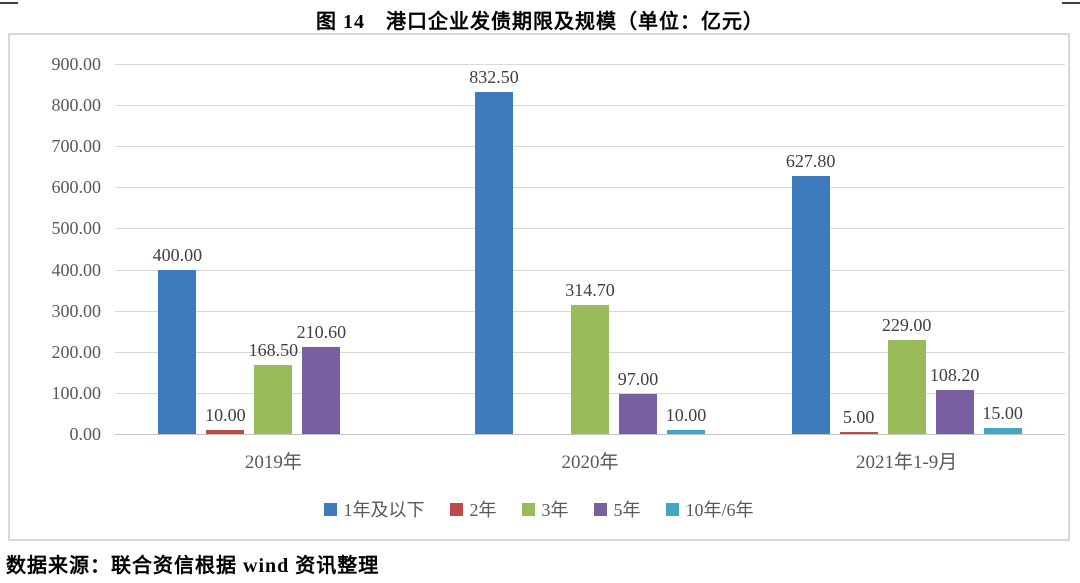  Describe the element at coordinates (85, 434) in the screenshot. I see `y-tick-label: 0.00` at that location.